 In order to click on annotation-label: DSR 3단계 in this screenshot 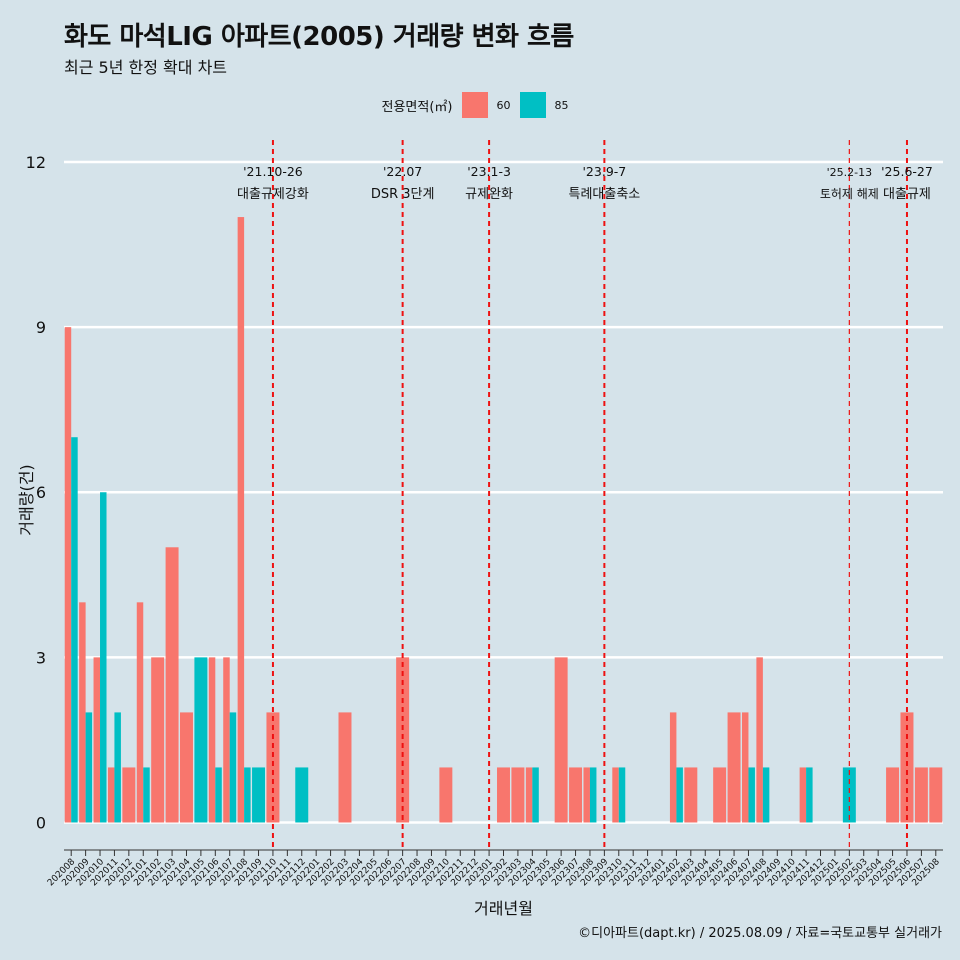, I will do `click(403, 194)`.